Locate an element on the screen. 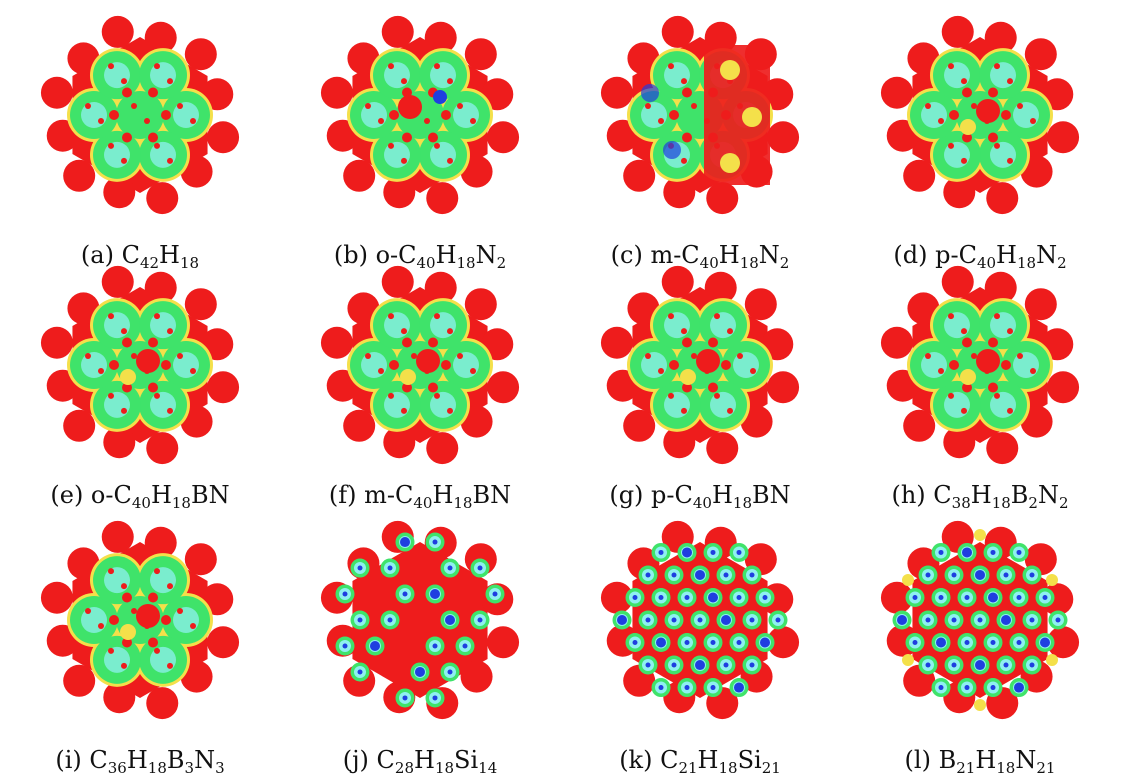  caption-text: N is located at coordinates (1048, 495).